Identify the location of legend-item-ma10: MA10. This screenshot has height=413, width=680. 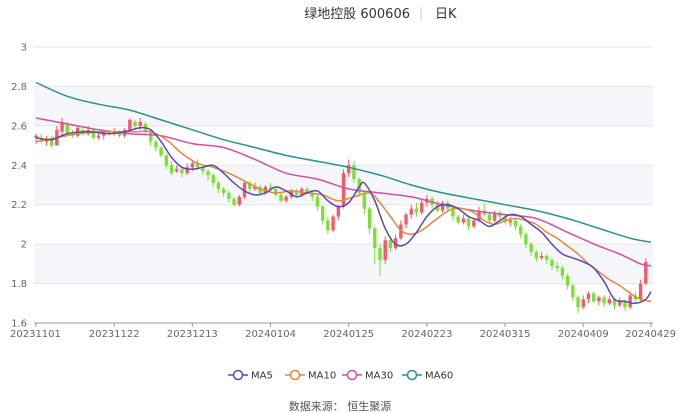
(310, 375).